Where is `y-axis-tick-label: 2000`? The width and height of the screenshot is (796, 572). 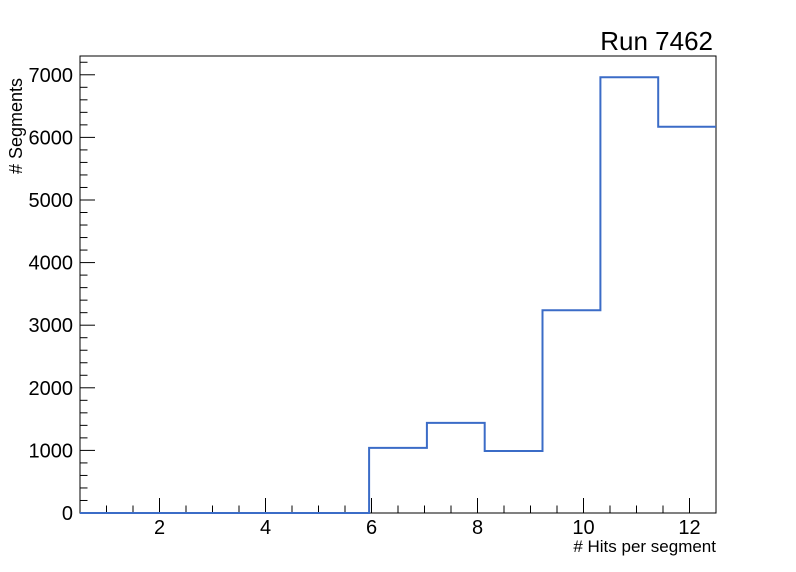 y-axis-tick-label: 2000 is located at coordinates (51, 389).